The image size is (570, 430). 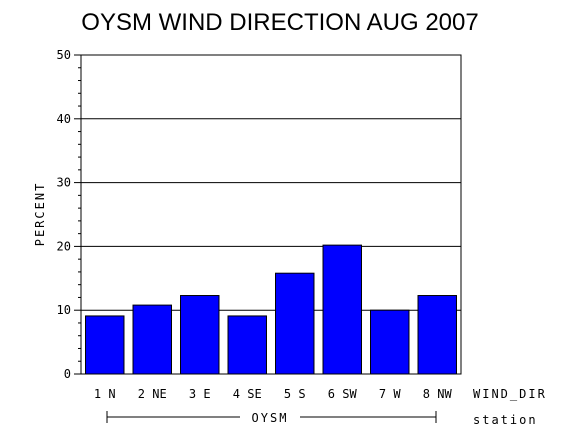 What do you see at coordinates (390, 394) in the screenshot?
I see `x-tick-label: 7 W` at bounding box center [390, 394].